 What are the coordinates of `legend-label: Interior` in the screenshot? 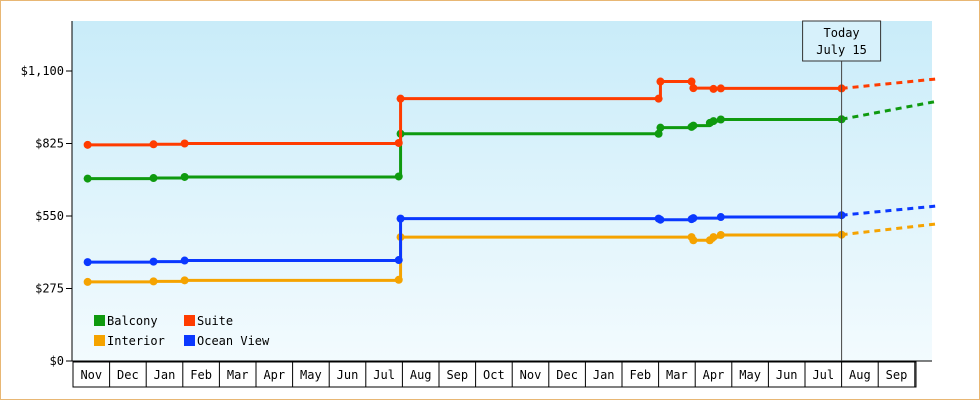 It's located at (136, 341).